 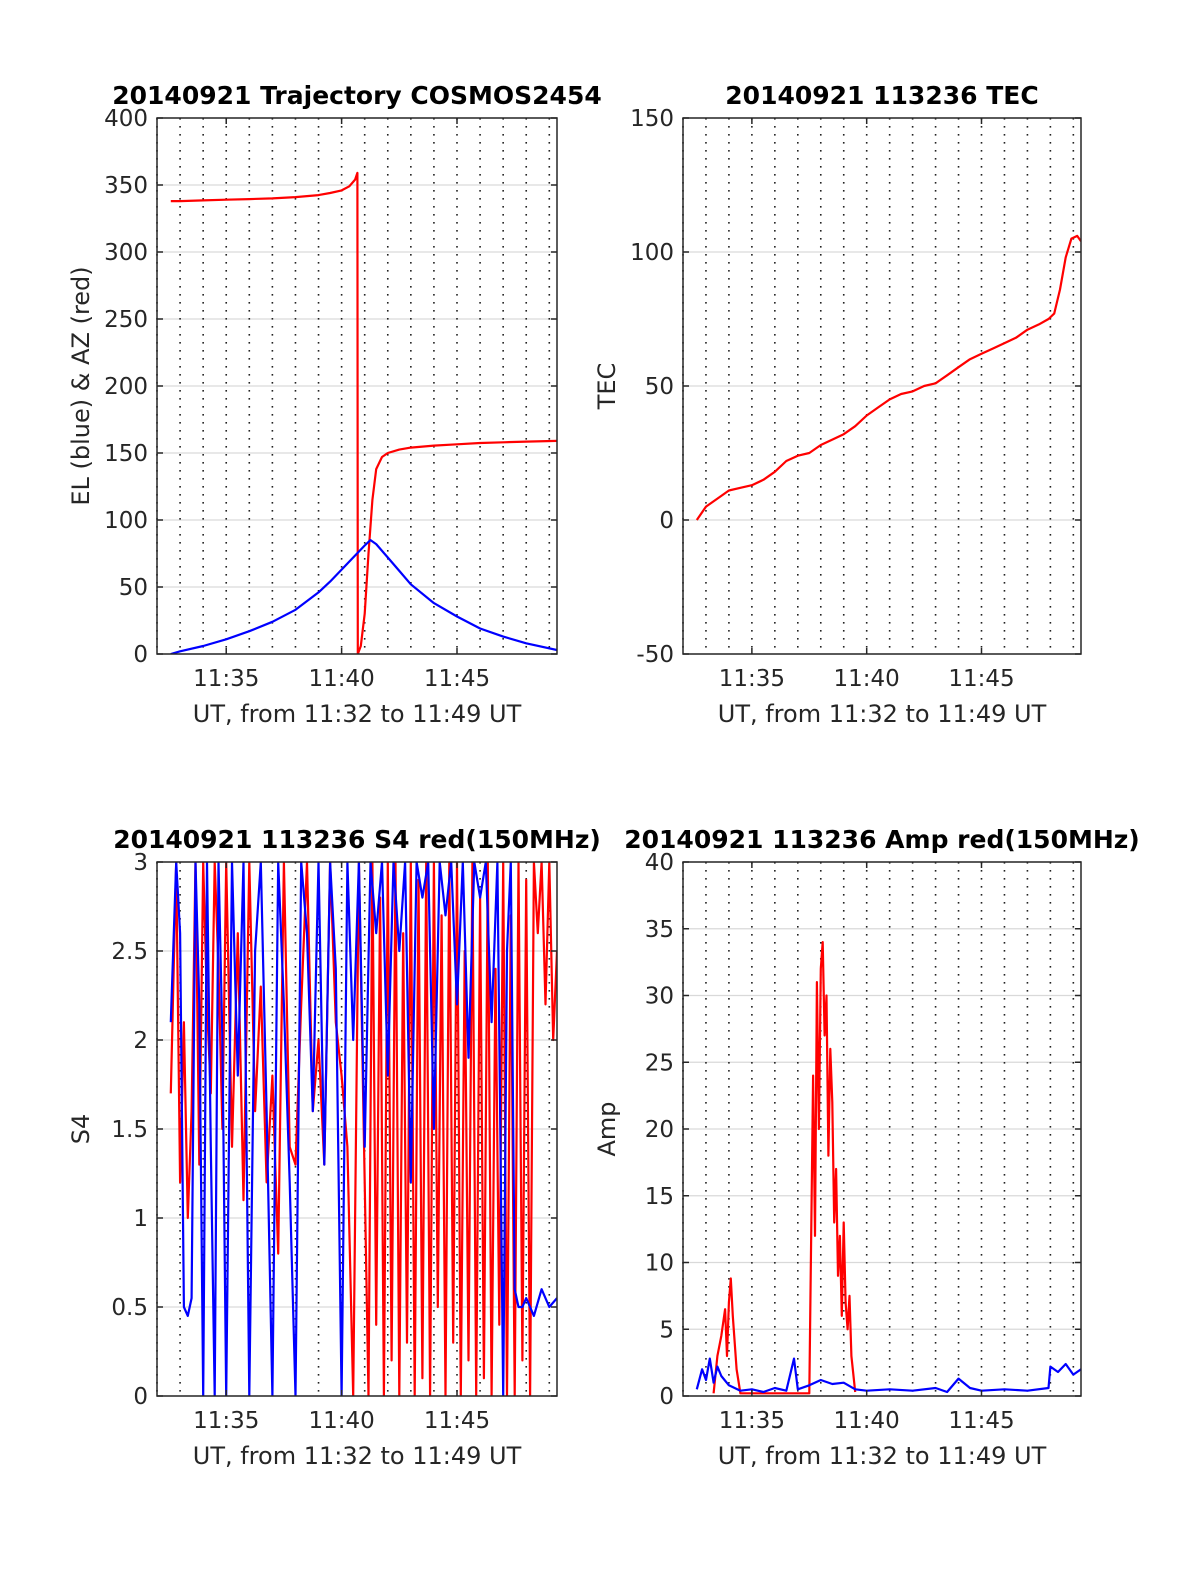 What do you see at coordinates (126, 119) in the screenshot?
I see `y-tick-label: 400` at bounding box center [126, 119].